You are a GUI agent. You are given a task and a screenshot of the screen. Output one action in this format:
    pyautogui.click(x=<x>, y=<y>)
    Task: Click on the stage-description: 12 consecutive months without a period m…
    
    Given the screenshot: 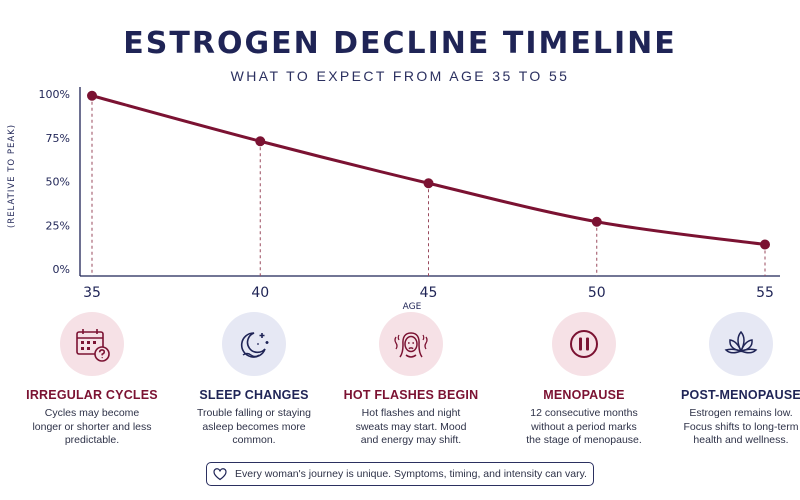 What is the action you would take?
    pyautogui.click(x=584, y=426)
    